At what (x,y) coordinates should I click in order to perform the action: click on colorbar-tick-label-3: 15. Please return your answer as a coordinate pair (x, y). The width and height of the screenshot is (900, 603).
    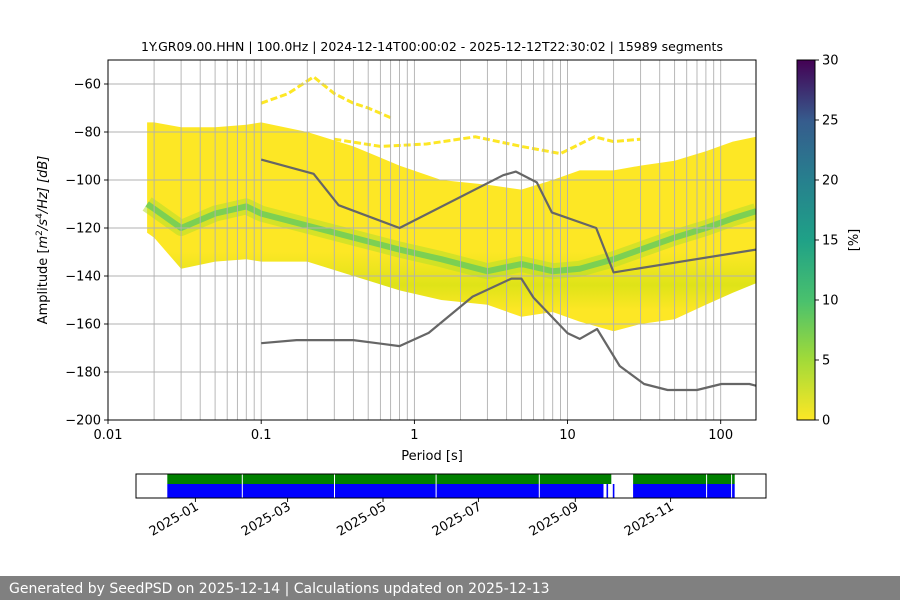
    Looking at the image, I should click on (830, 241).